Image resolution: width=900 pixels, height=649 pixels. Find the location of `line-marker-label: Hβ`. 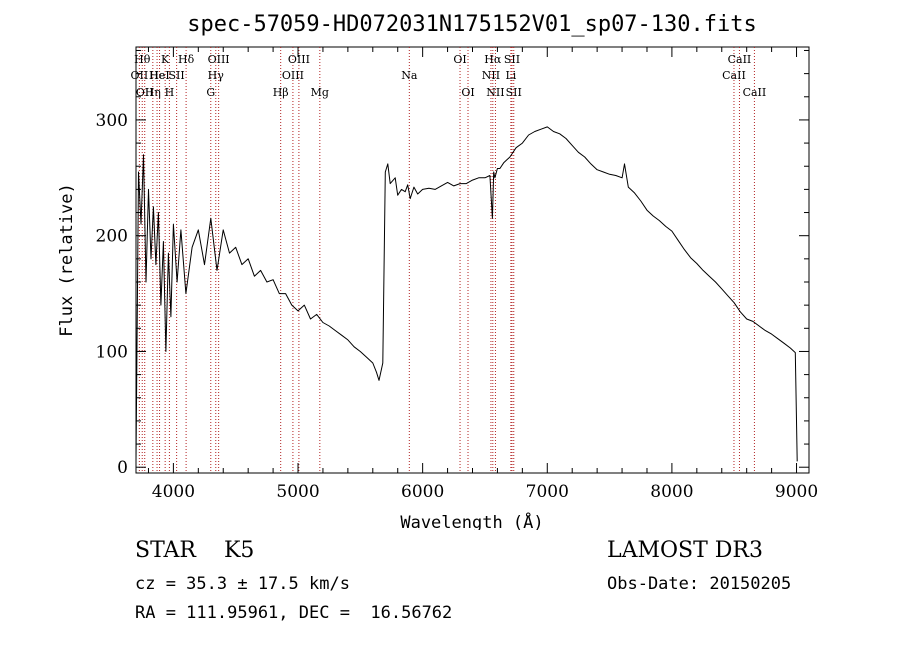

line-marker-label: Hβ is located at coordinates (281, 92).